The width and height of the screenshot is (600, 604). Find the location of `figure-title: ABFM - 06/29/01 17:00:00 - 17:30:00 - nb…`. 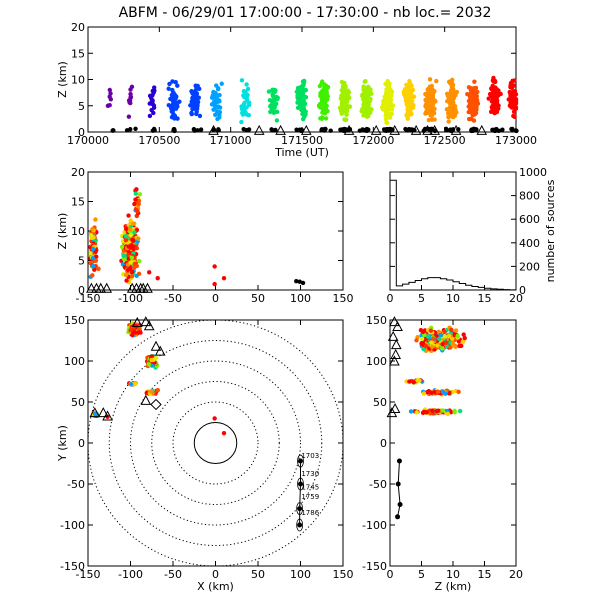

figure-title: ABFM - 06/29/01 17:00:00 - 17:30:00 - nb… is located at coordinates (305, 13).